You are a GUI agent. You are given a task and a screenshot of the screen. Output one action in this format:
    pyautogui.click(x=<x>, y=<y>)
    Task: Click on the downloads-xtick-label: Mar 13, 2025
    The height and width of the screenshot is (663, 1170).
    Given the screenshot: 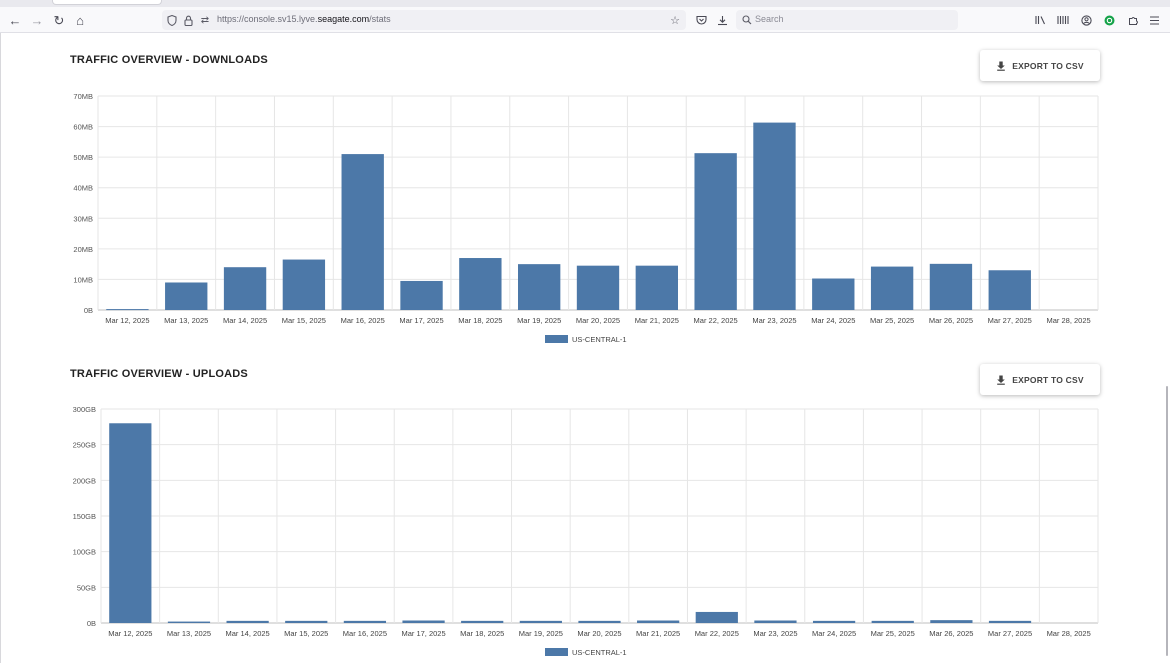 What is the action you would take?
    pyautogui.click(x=186, y=320)
    